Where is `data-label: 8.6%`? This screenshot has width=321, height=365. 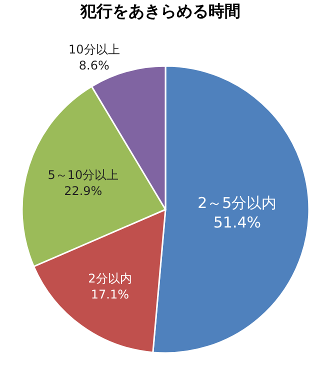
data-label: 8.6% is located at coordinates (94, 65).